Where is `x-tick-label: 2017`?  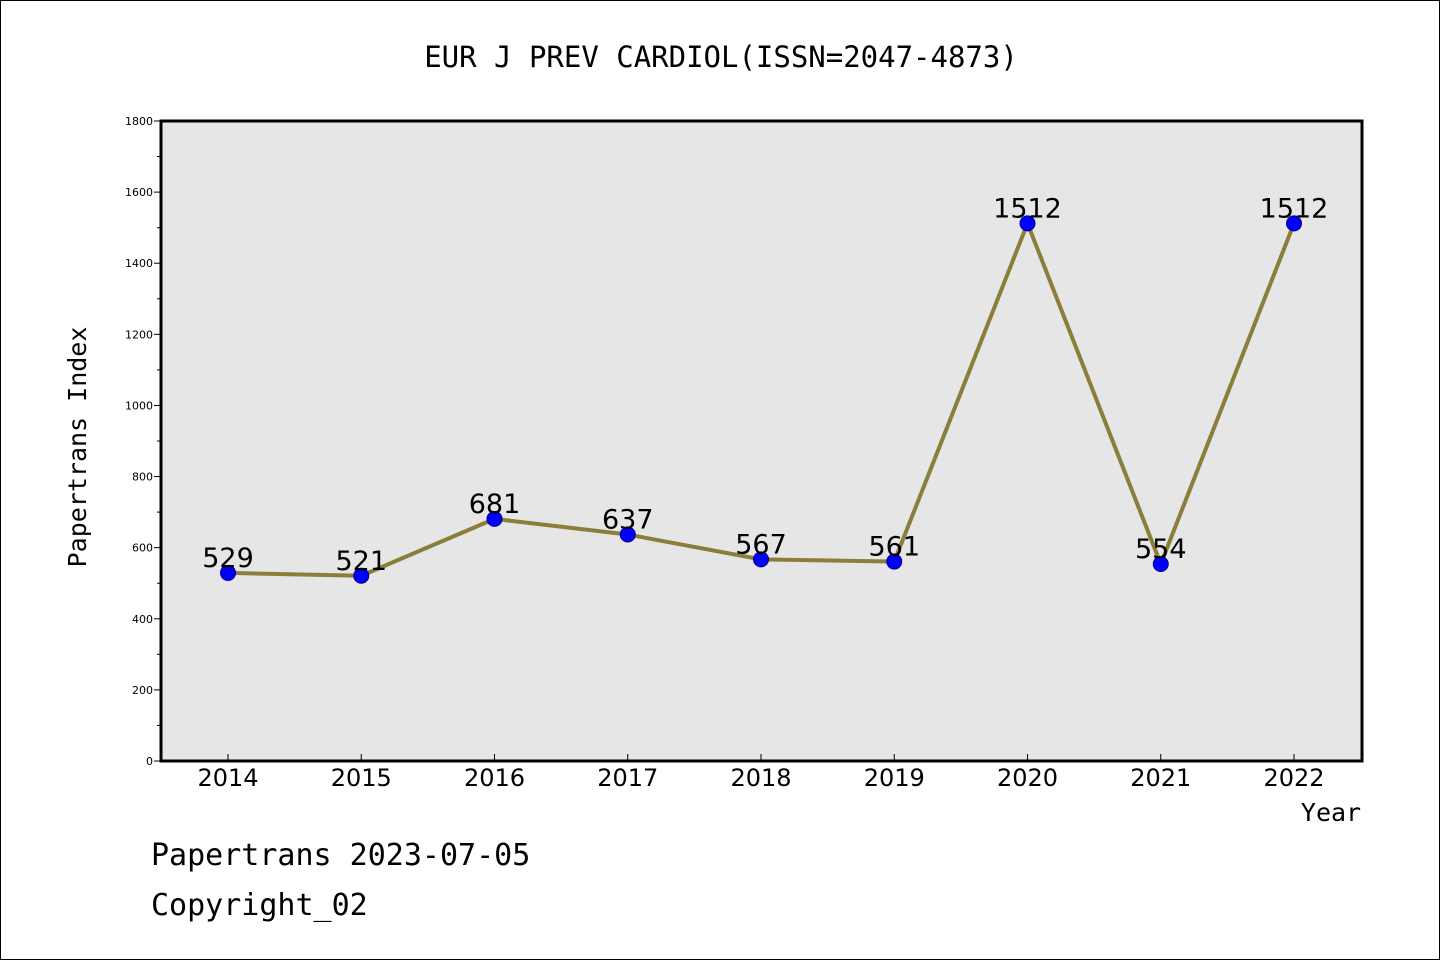 x-tick-label: 2017 is located at coordinates (627, 778).